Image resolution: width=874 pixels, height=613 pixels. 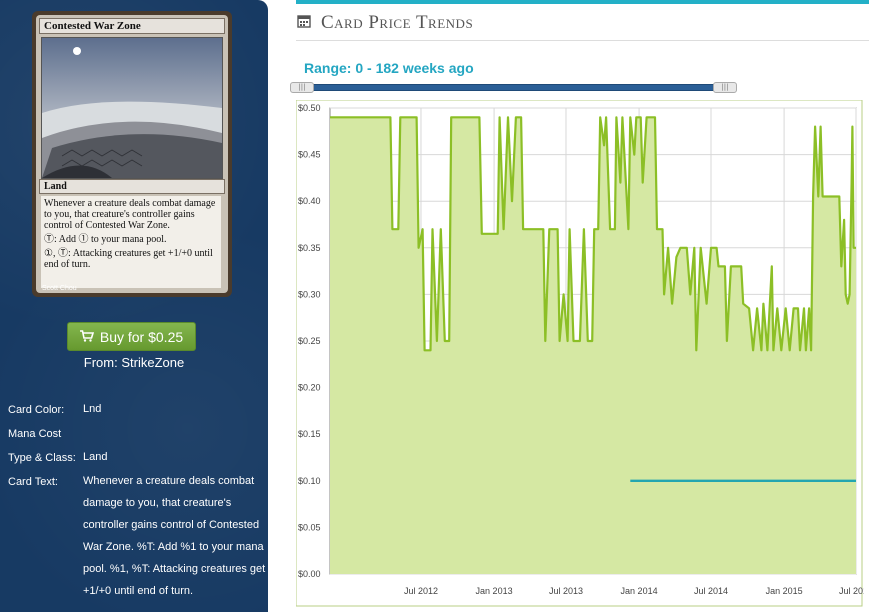 I want to click on y-tick-label: $0.40, so click(x=309, y=201).